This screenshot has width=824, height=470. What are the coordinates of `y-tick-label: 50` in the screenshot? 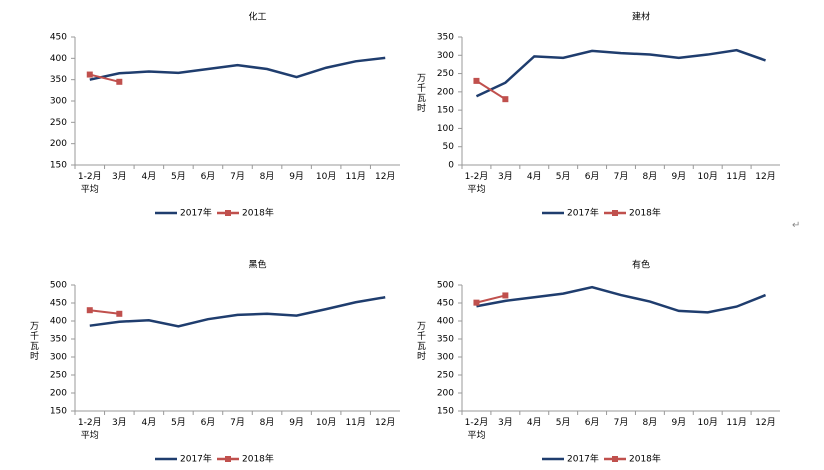 It's located at (449, 147).